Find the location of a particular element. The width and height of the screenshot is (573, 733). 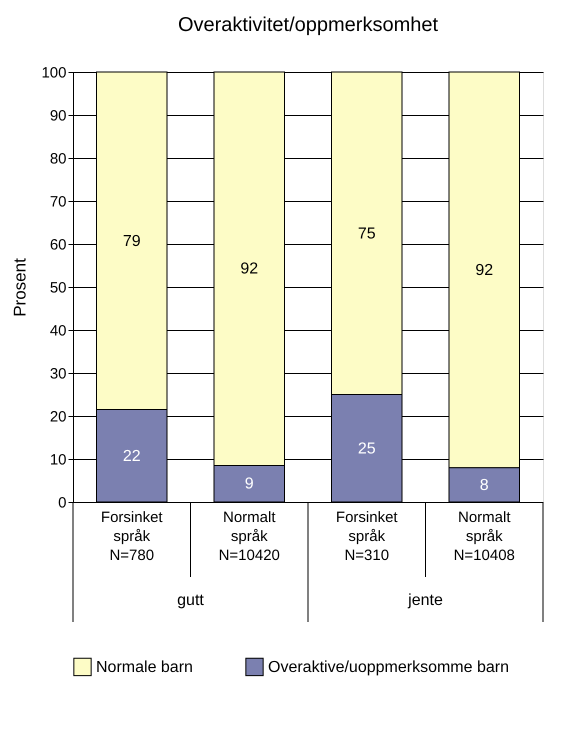

text: jente is located at coordinates (425, 600).